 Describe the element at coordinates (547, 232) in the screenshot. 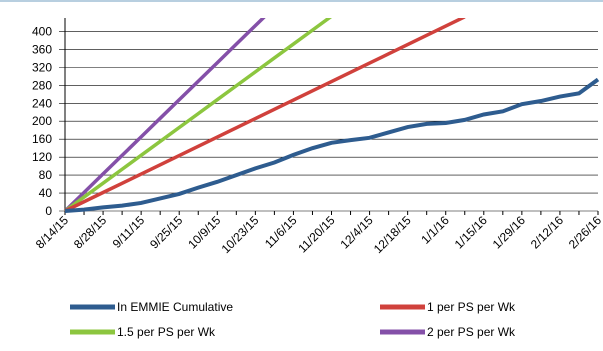

I see `x-tick-label: 2/12/16` at that location.